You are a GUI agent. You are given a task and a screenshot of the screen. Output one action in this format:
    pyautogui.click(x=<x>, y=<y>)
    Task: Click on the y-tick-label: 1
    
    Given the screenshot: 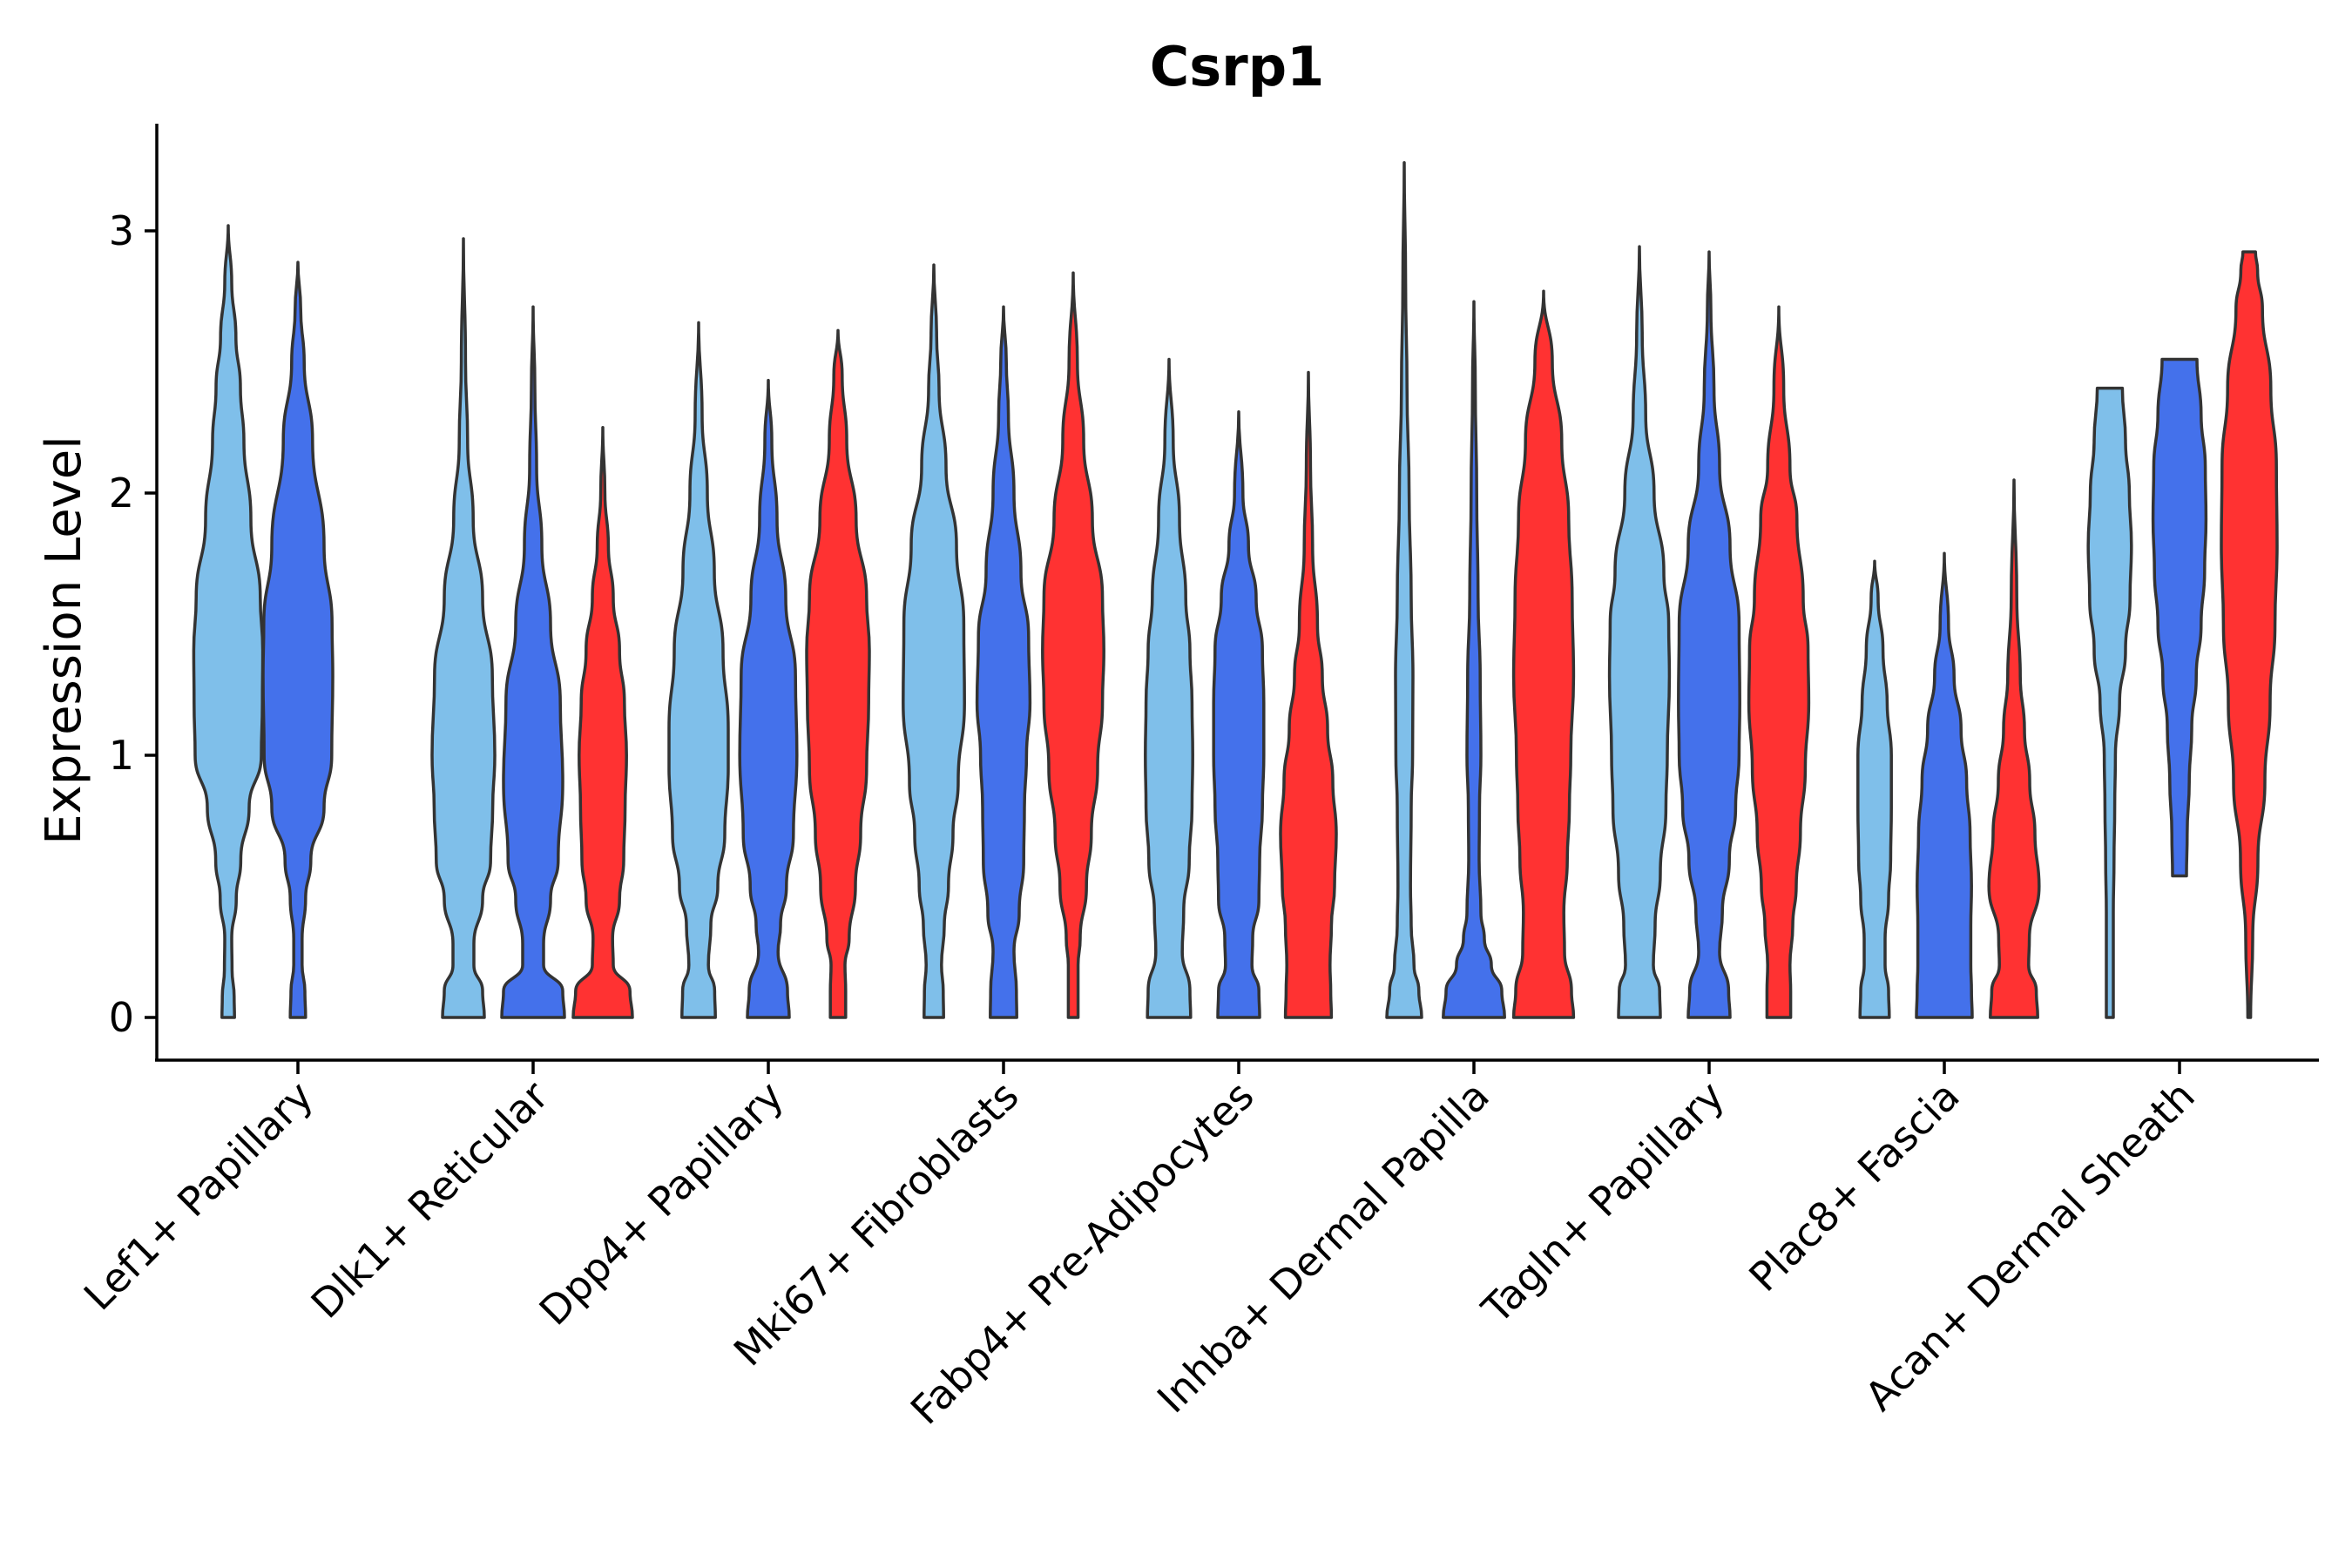 What is the action you would take?
    pyautogui.click(x=121, y=756)
    